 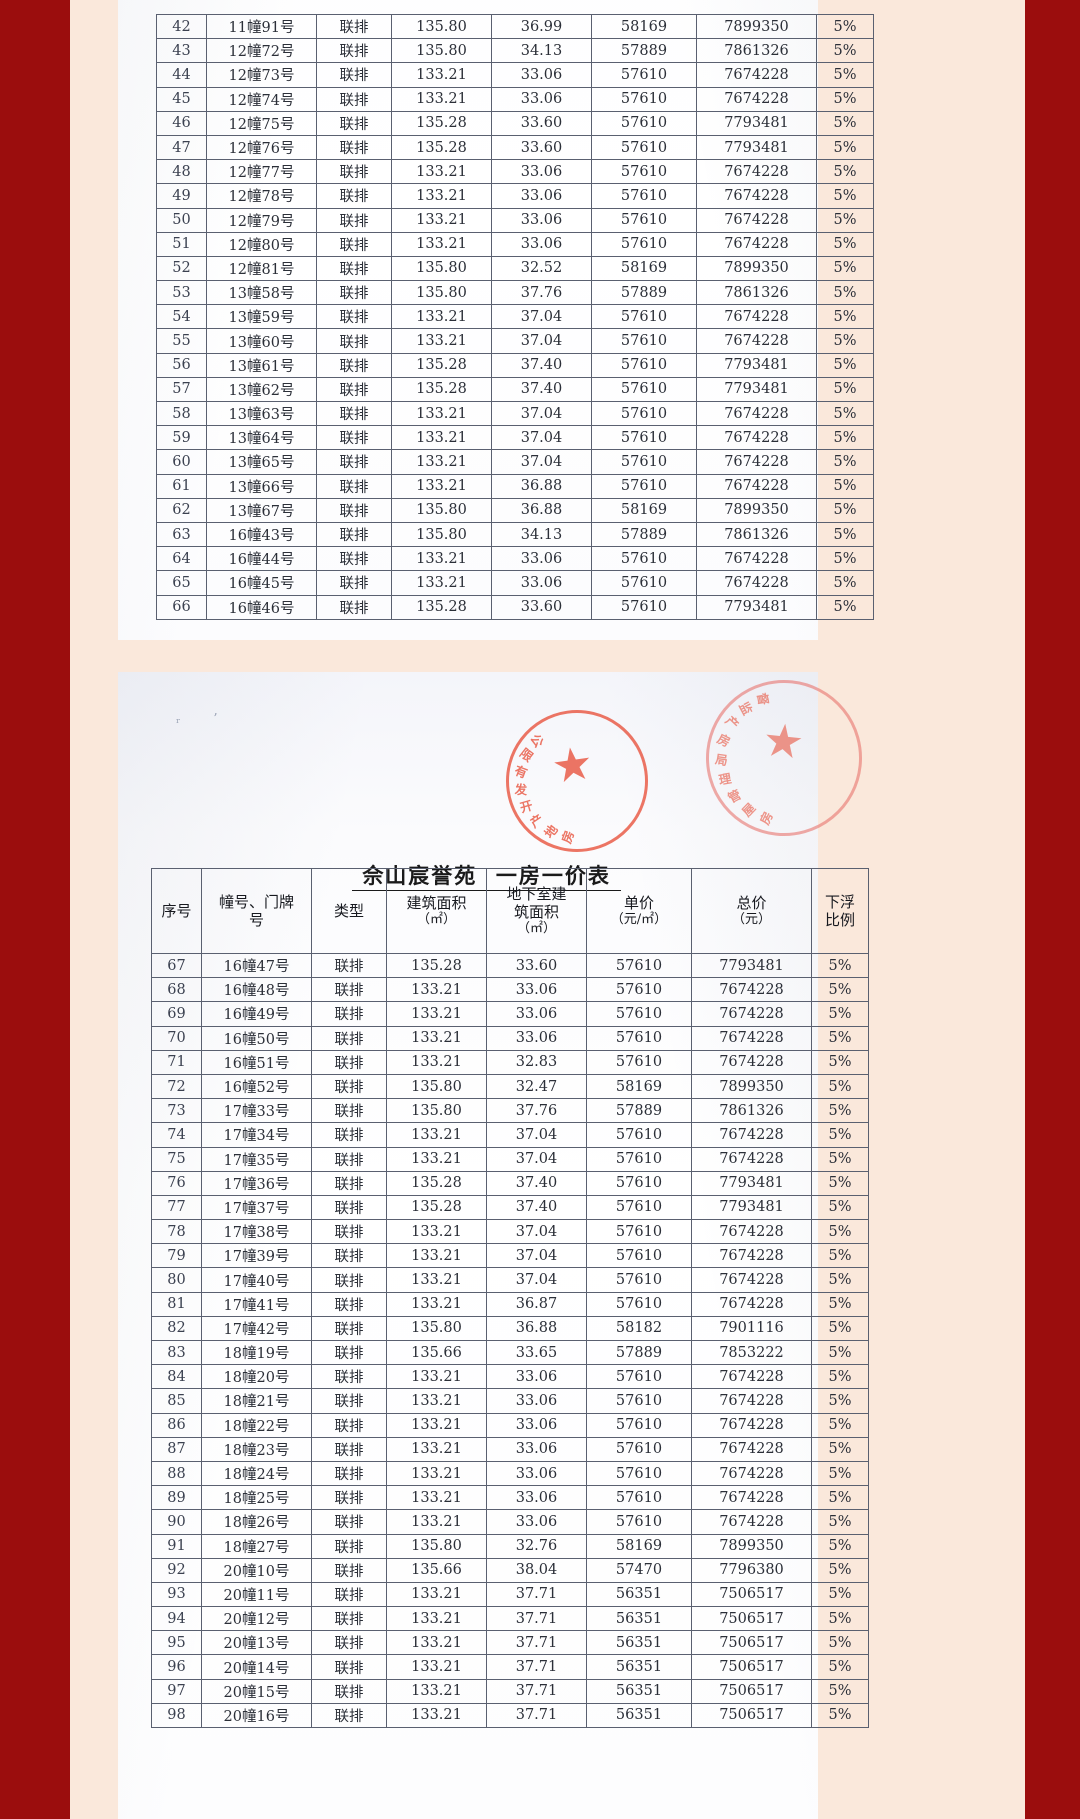 What do you see at coordinates (261, 196) in the screenshot?
I see `cell-address: 12幢78号` at bounding box center [261, 196].